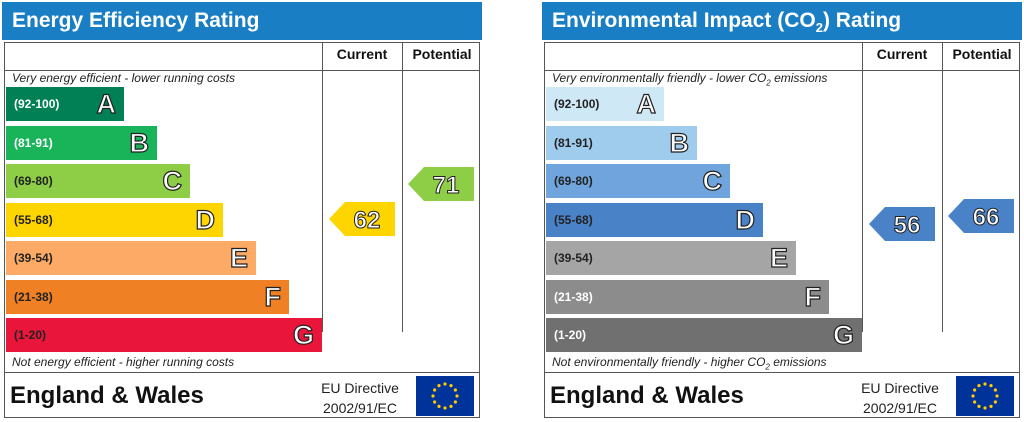 The height and width of the screenshot is (422, 1024). What do you see at coordinates (986, 217) in the screenshot?
I see `potential-rating-value: 66` at bounding box center [986, 217].